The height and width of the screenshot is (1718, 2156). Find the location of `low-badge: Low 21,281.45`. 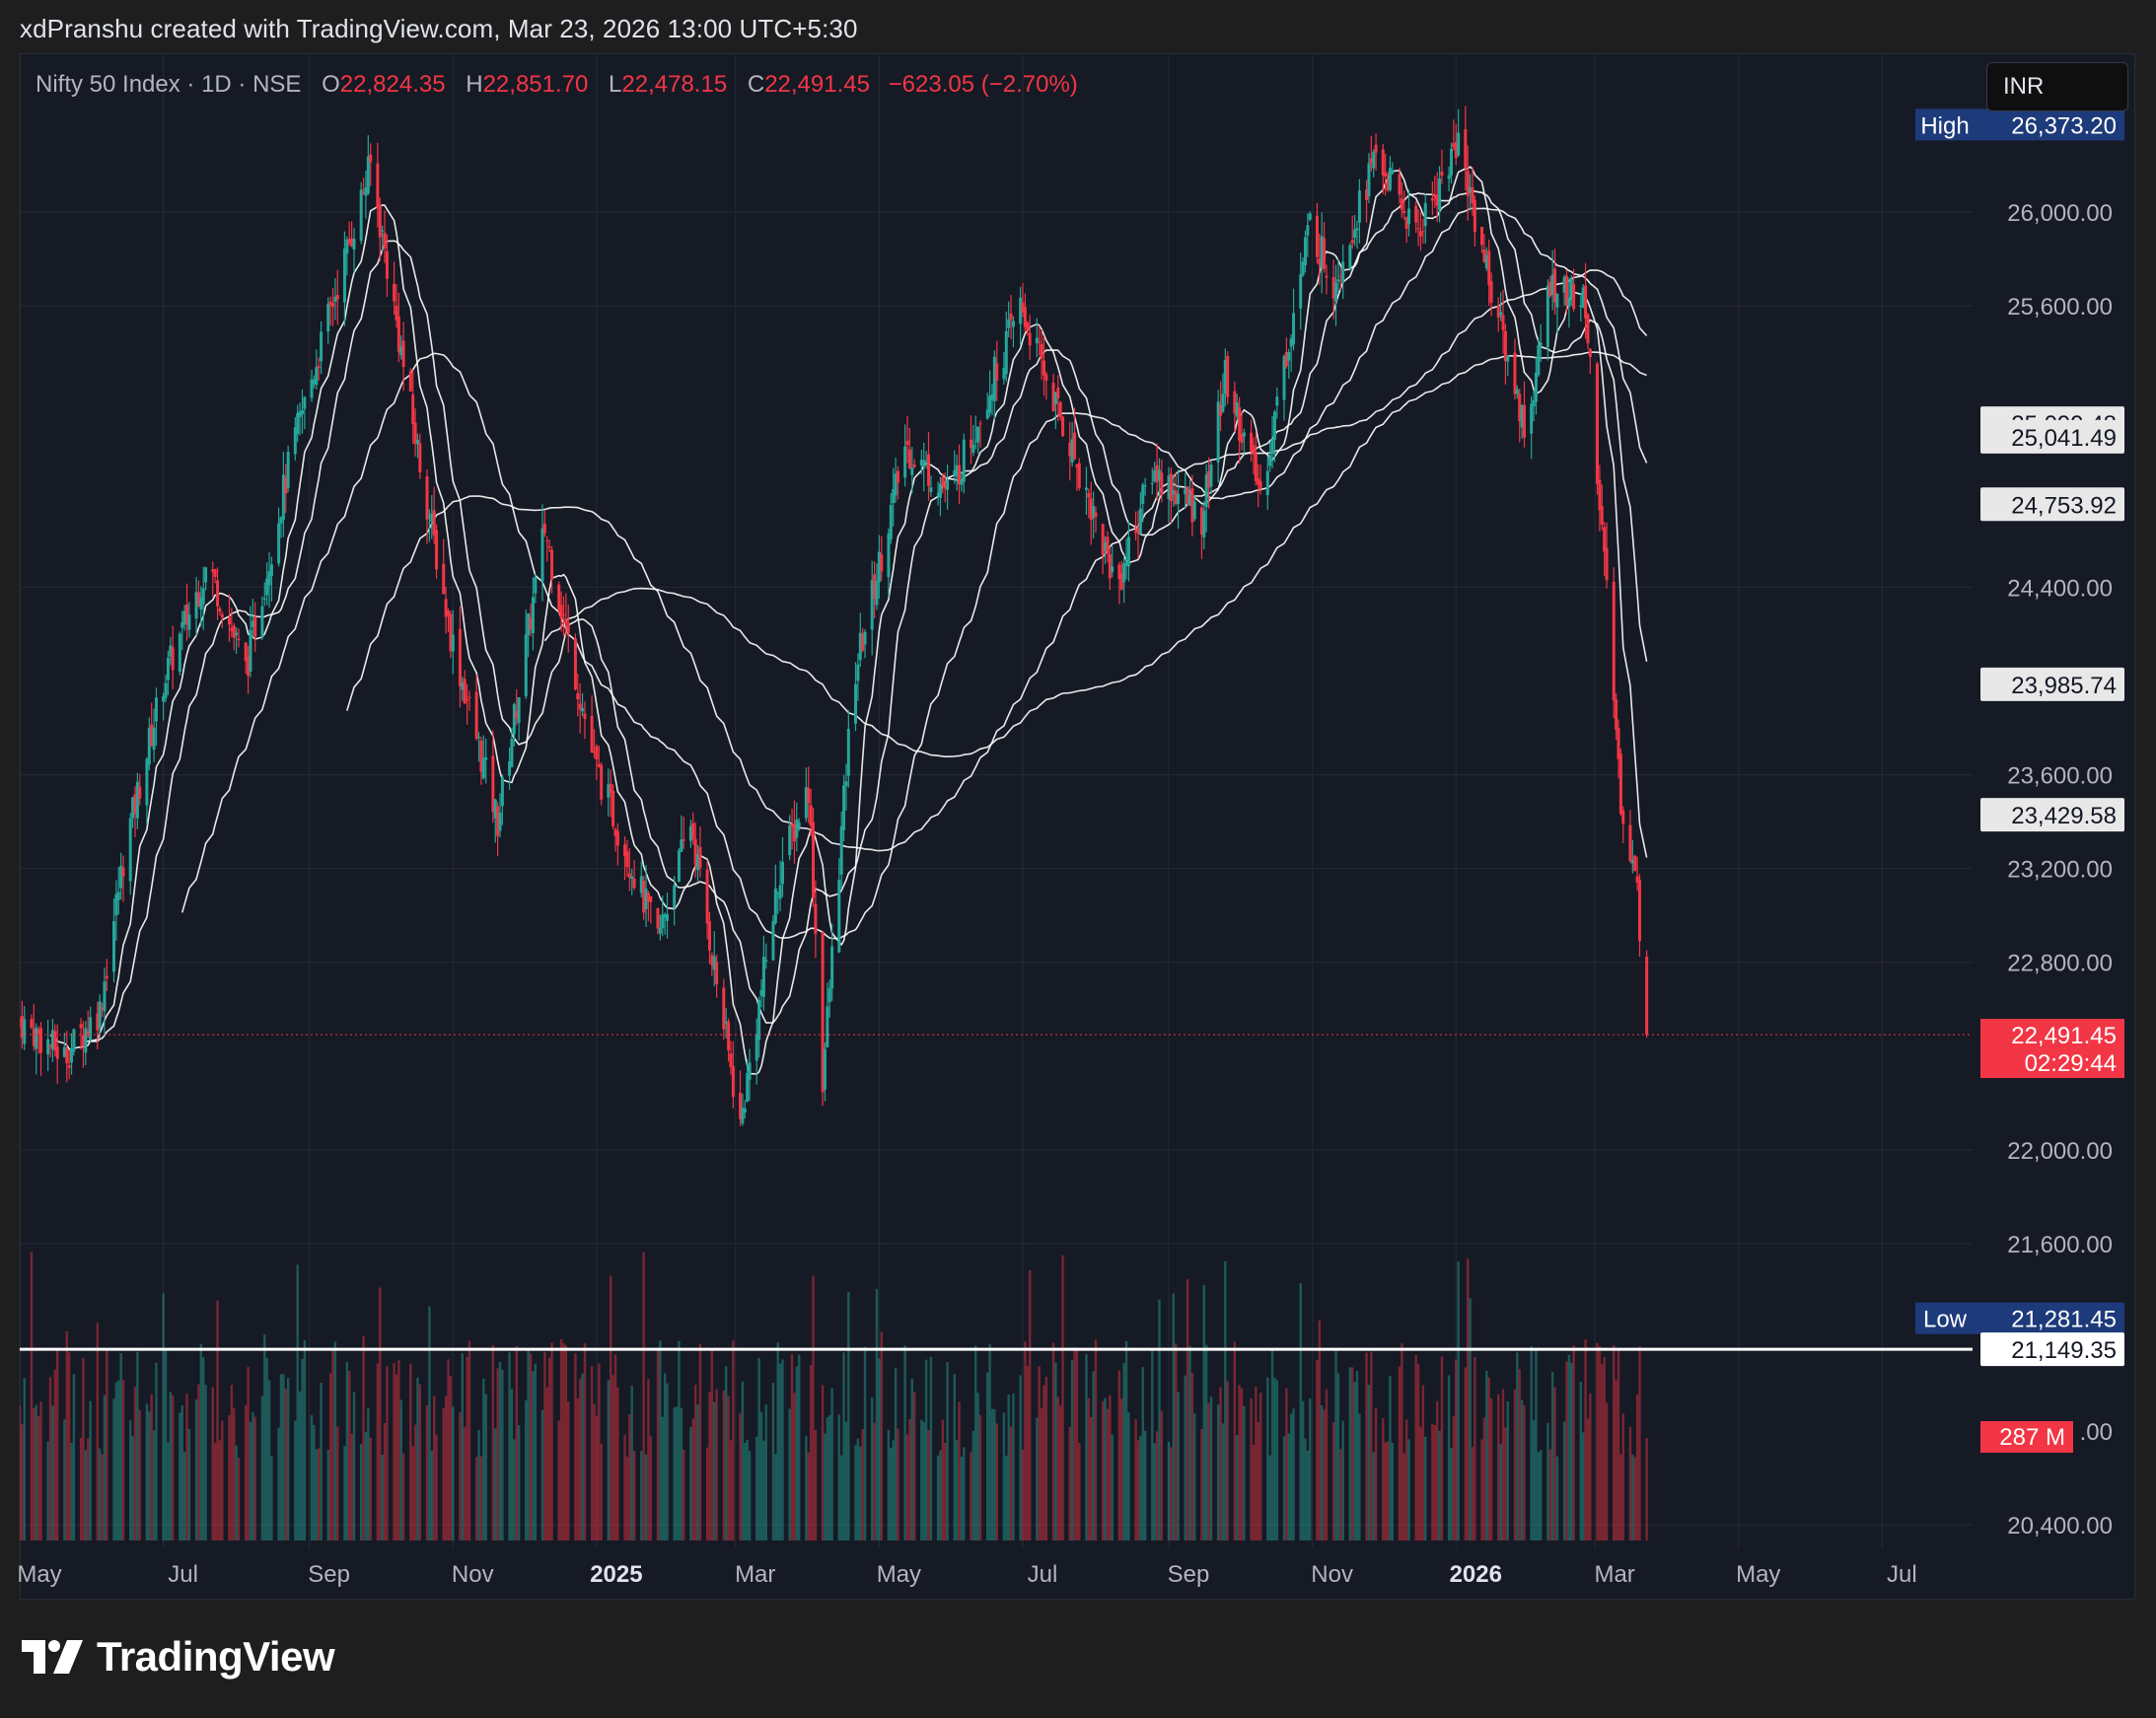

low-badge: Low 21,281.45 is located at coordinates (2019, 1318).